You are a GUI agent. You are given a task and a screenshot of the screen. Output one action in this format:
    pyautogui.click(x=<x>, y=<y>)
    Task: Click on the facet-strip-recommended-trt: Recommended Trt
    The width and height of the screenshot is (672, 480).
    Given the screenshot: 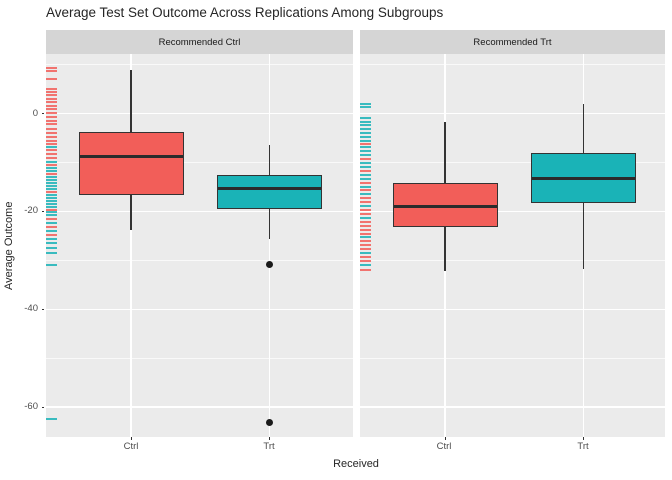 What is the action you would take?
    pyautogui.click(x=512, y=42)
    